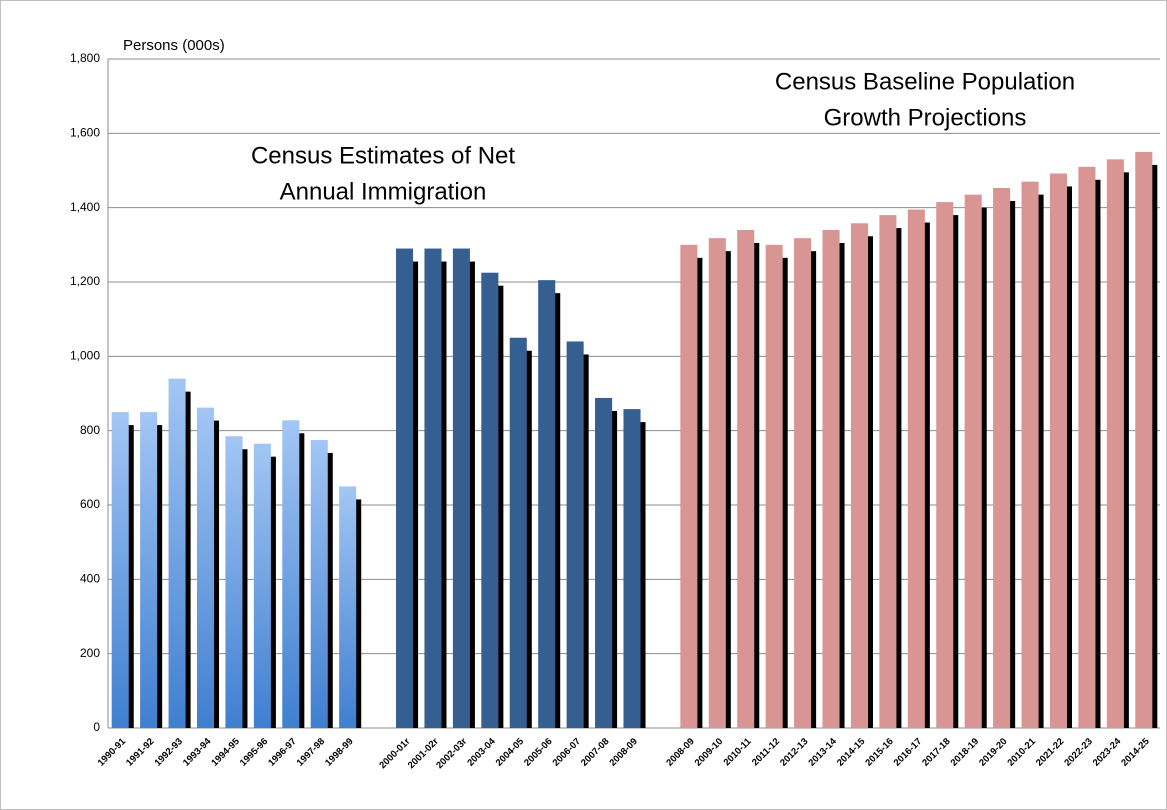 Image resolution: width=1167 pixels, height=810 pixels. Describe the element at coordinates (85, 356) in the screenshot. I see `y-tick-label: 1,000` at that location.